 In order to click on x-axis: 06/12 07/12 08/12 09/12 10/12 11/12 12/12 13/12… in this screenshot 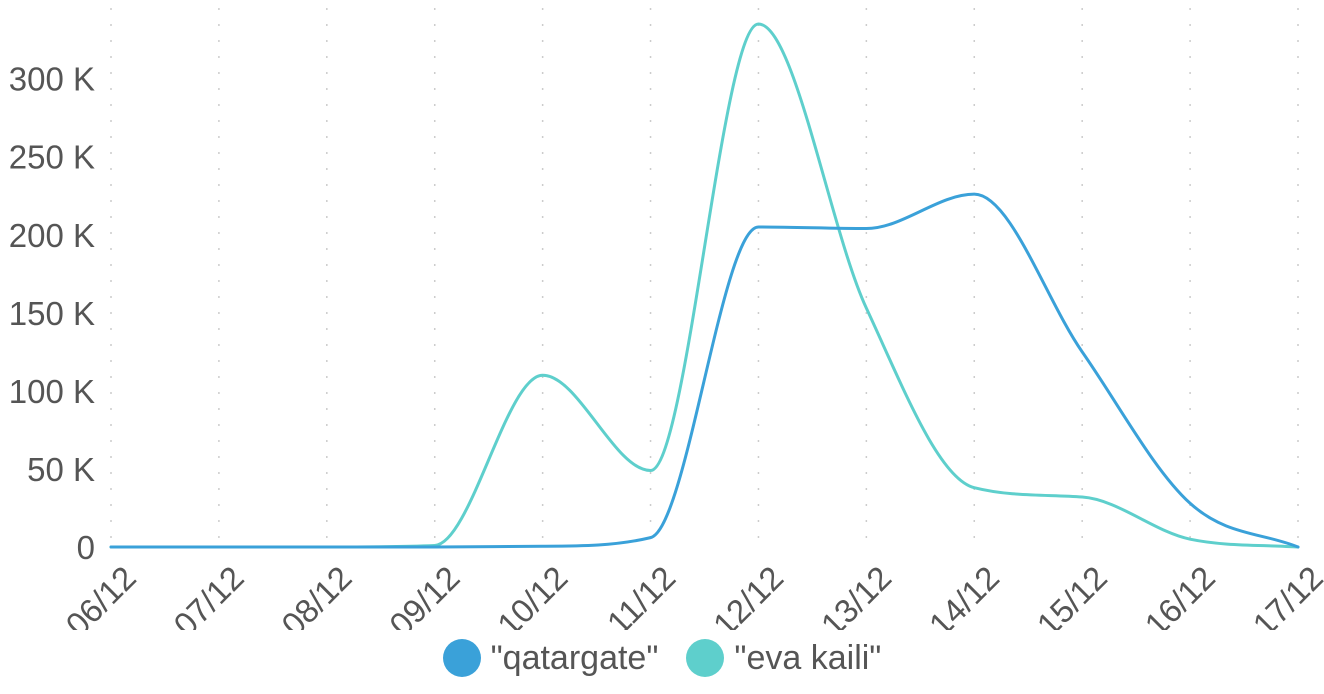, I will do `click(691, 594)`.